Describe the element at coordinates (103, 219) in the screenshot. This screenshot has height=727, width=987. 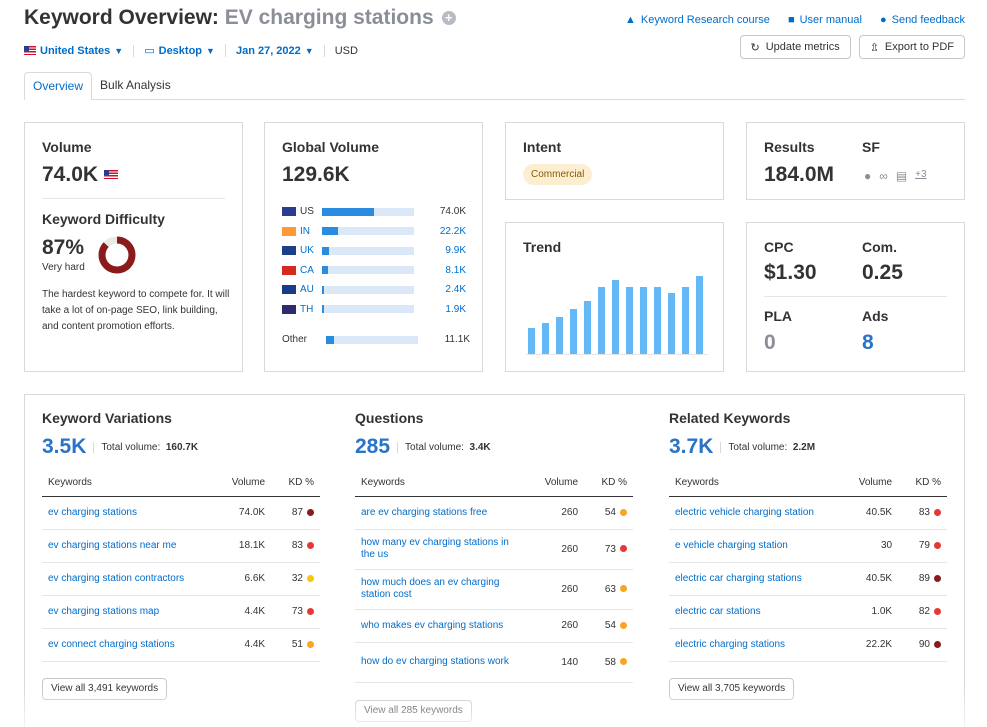
I see `kd-title: Keyword Difficulty` at that location.